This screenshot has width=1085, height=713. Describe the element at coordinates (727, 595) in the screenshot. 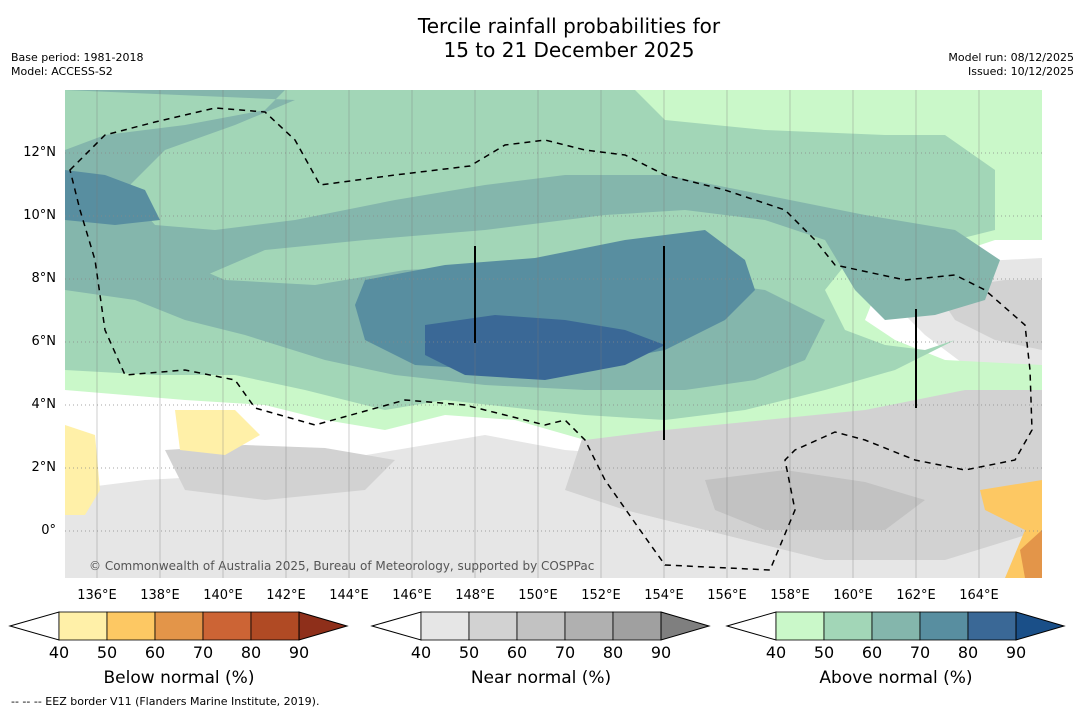

I see `lon-tick: 156°E` at that location.